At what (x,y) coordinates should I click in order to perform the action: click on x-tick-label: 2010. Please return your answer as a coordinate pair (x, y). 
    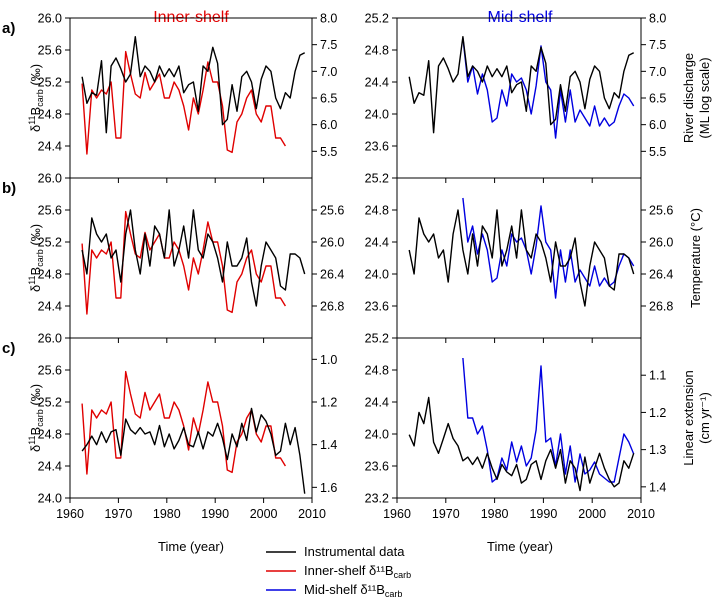
    Looking at the image, I should click on (641, 514).